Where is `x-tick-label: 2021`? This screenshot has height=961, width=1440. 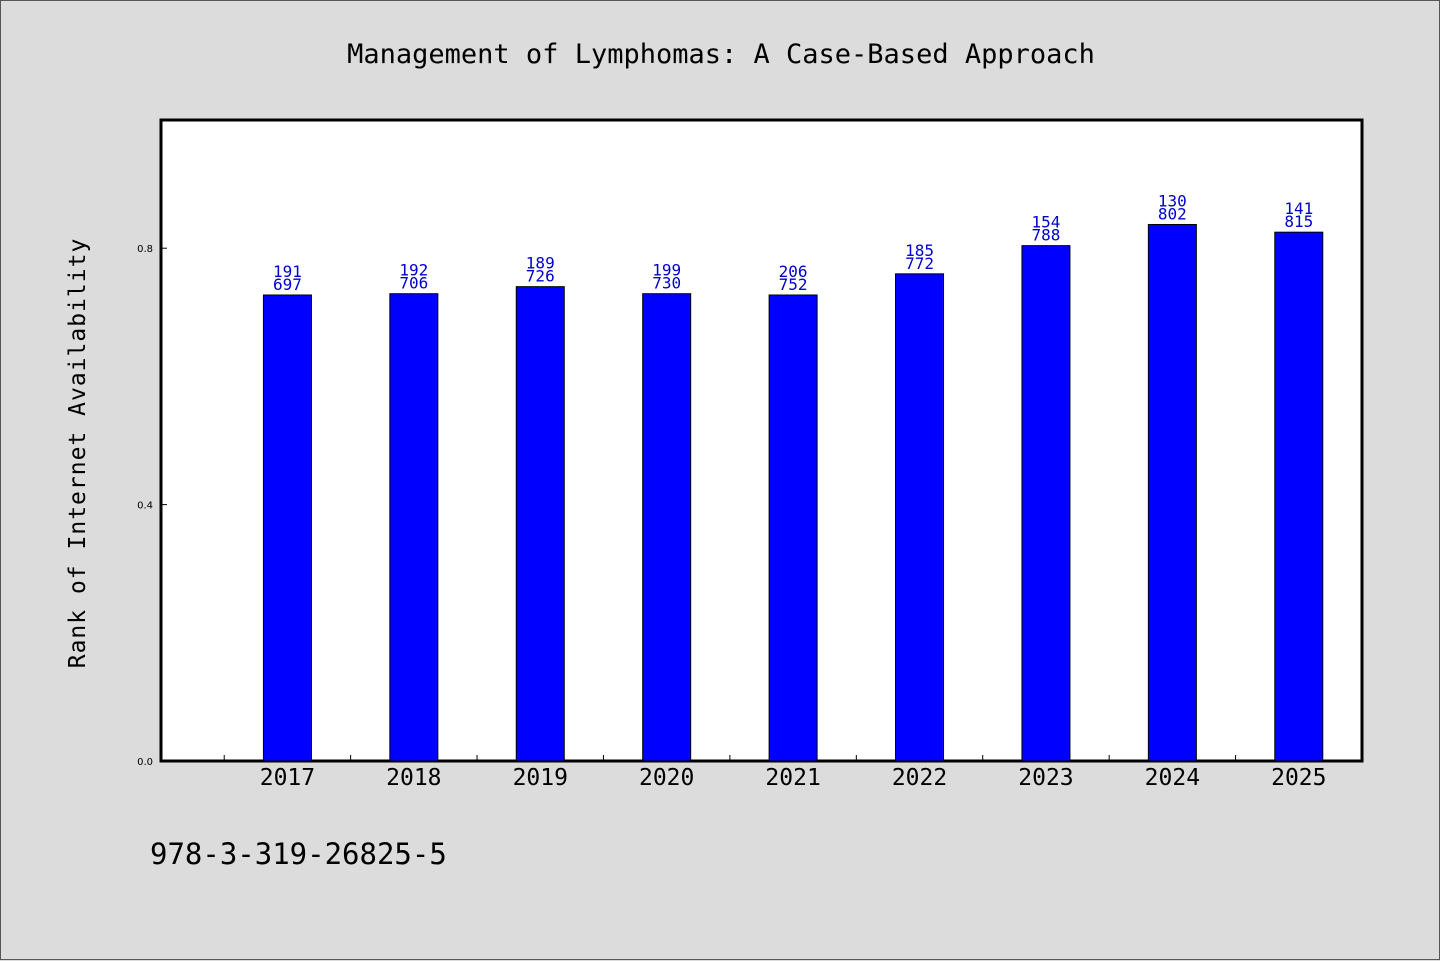 x-tick-label: 2021 is located at coordinates (792, 778).